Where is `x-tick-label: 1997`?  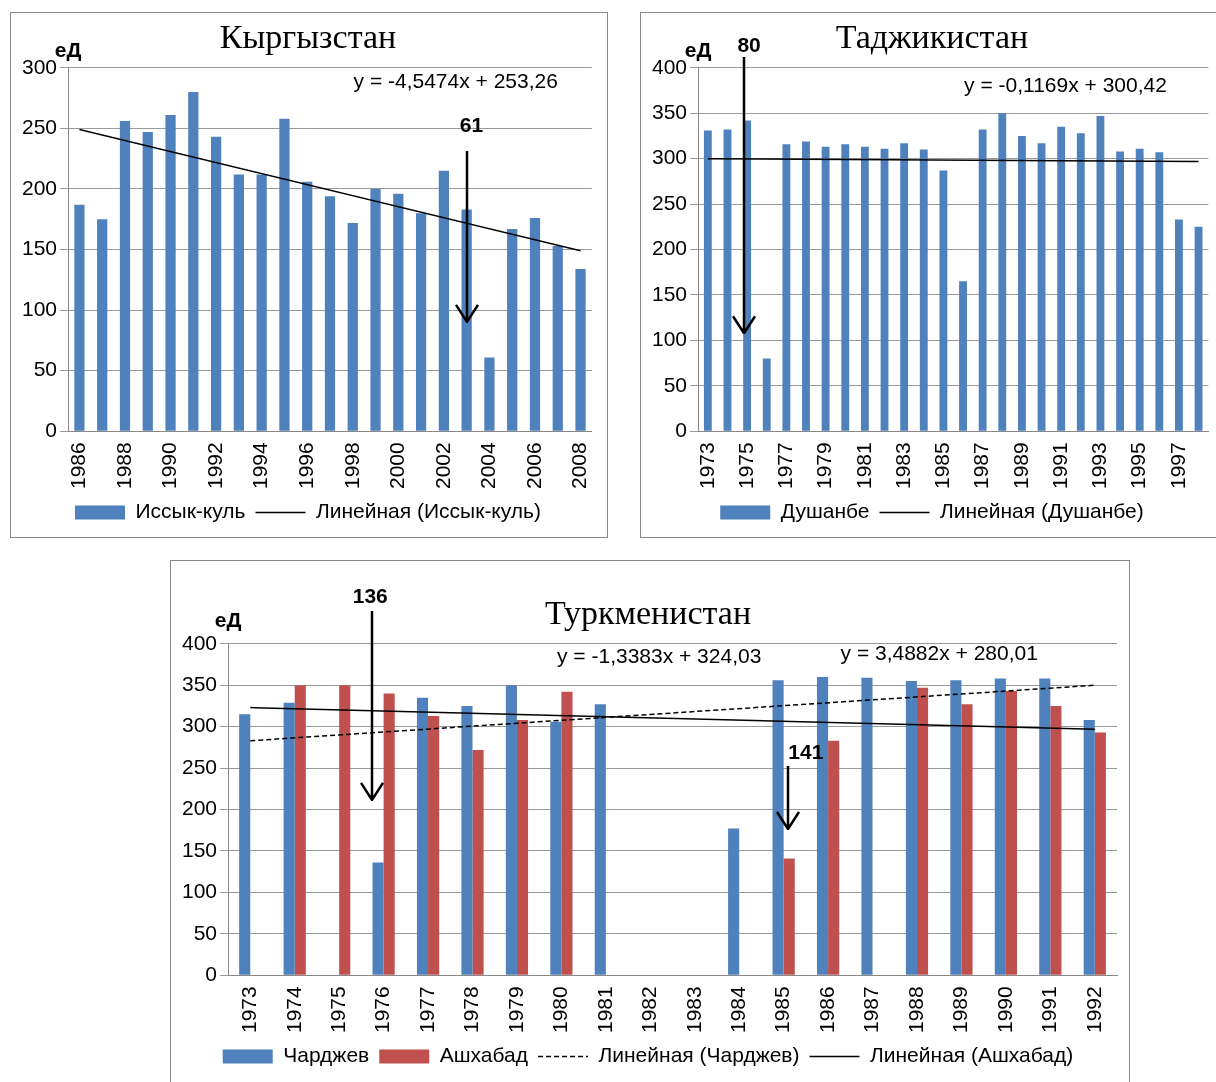
x-tick-label: 1997 is located at coordinates (1177, 465).